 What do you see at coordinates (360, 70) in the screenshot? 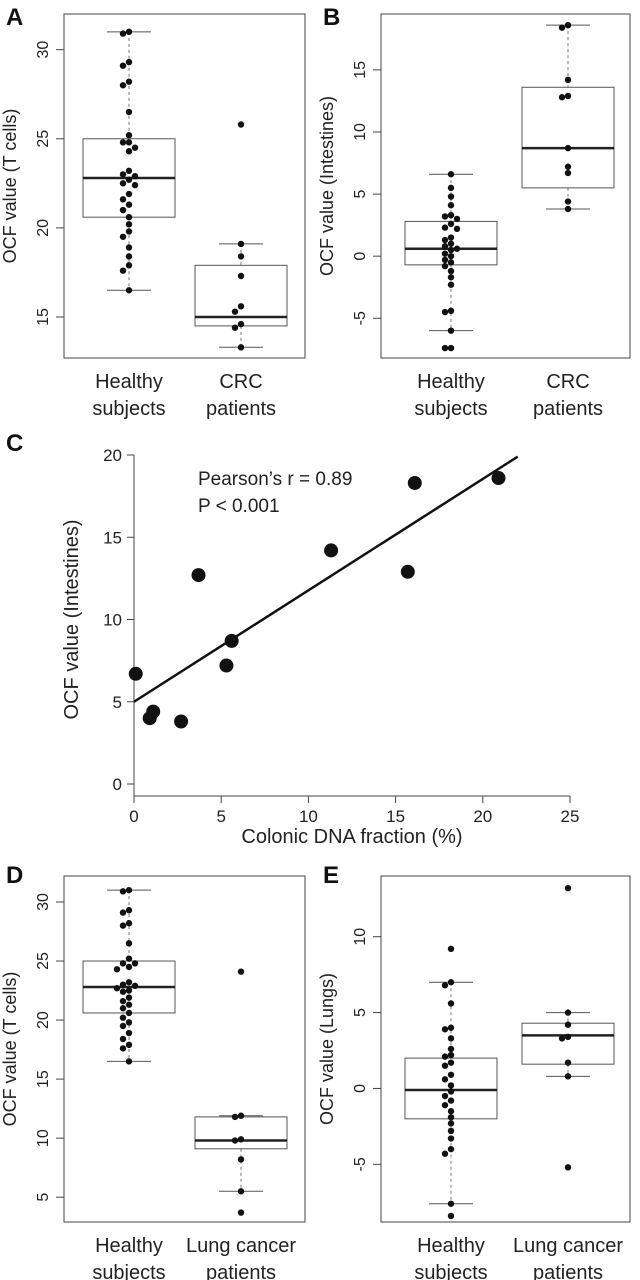
I see `panel-b-ytick-label: 15` at bounding box center [360, 70].